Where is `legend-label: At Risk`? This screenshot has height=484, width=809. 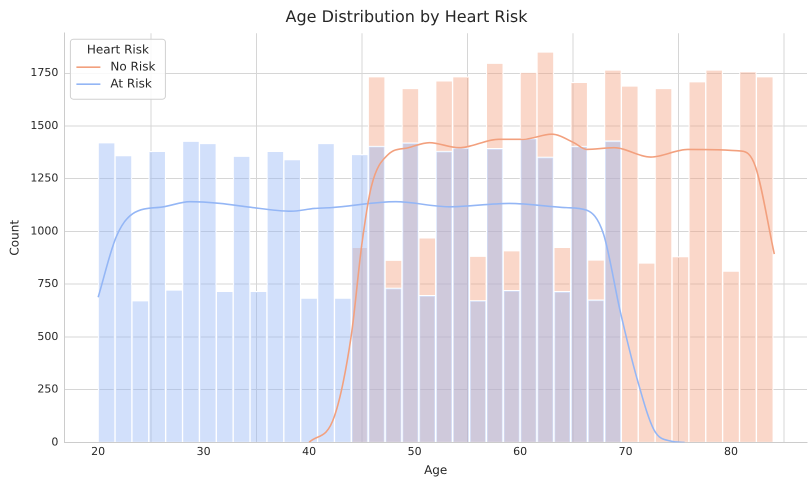
legend-label: At Risk is located at coordinates (131, 83).